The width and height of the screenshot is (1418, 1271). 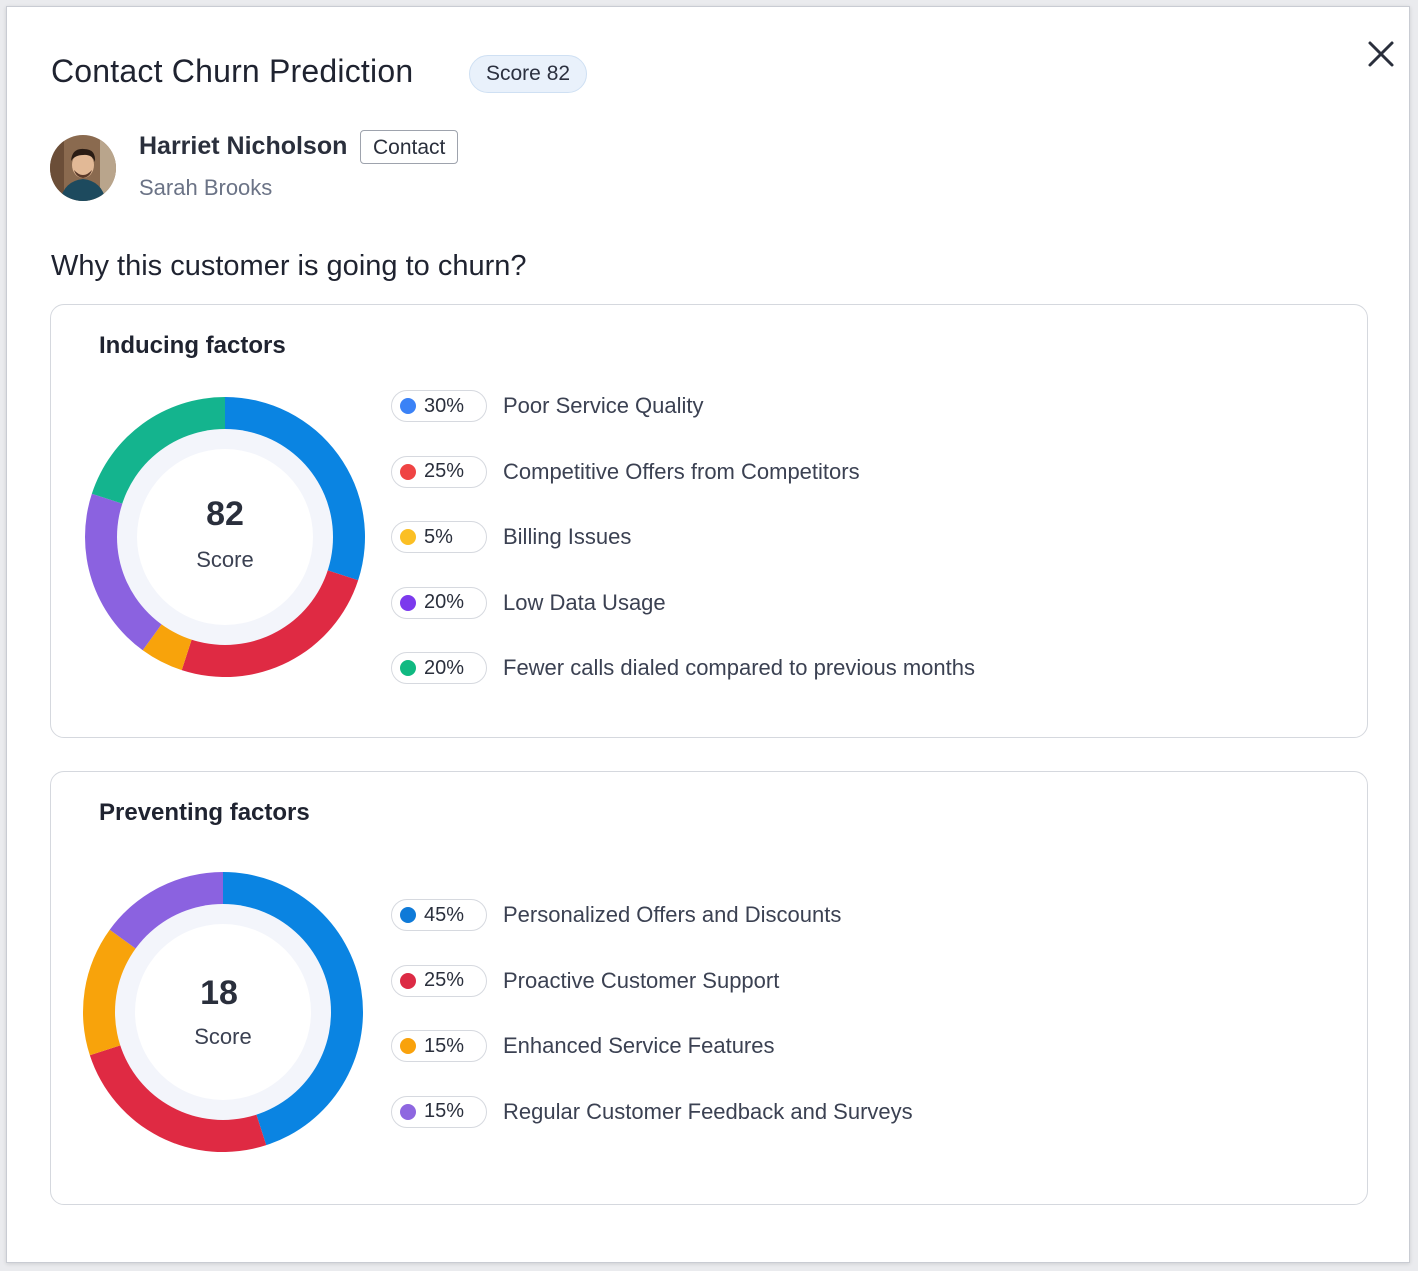 What do you see at coordinates (603, 405) in the screenshot?
I see `factor-label: Poor Service Quality` at bounding box center [603, 405].